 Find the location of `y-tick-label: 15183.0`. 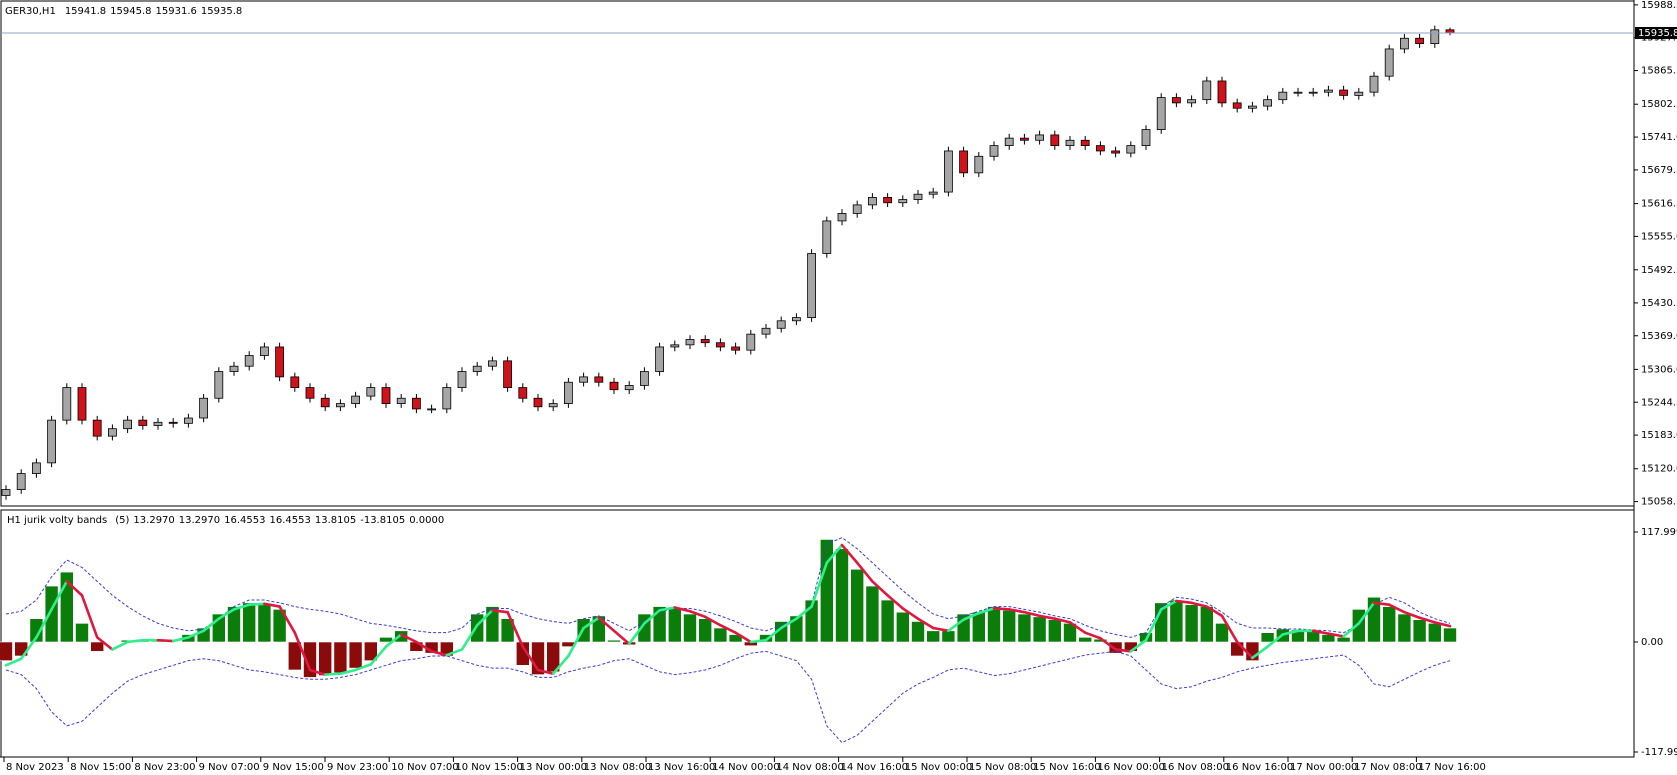

y-tick-label: 15183.0 is located at coordinates (1659, 435).